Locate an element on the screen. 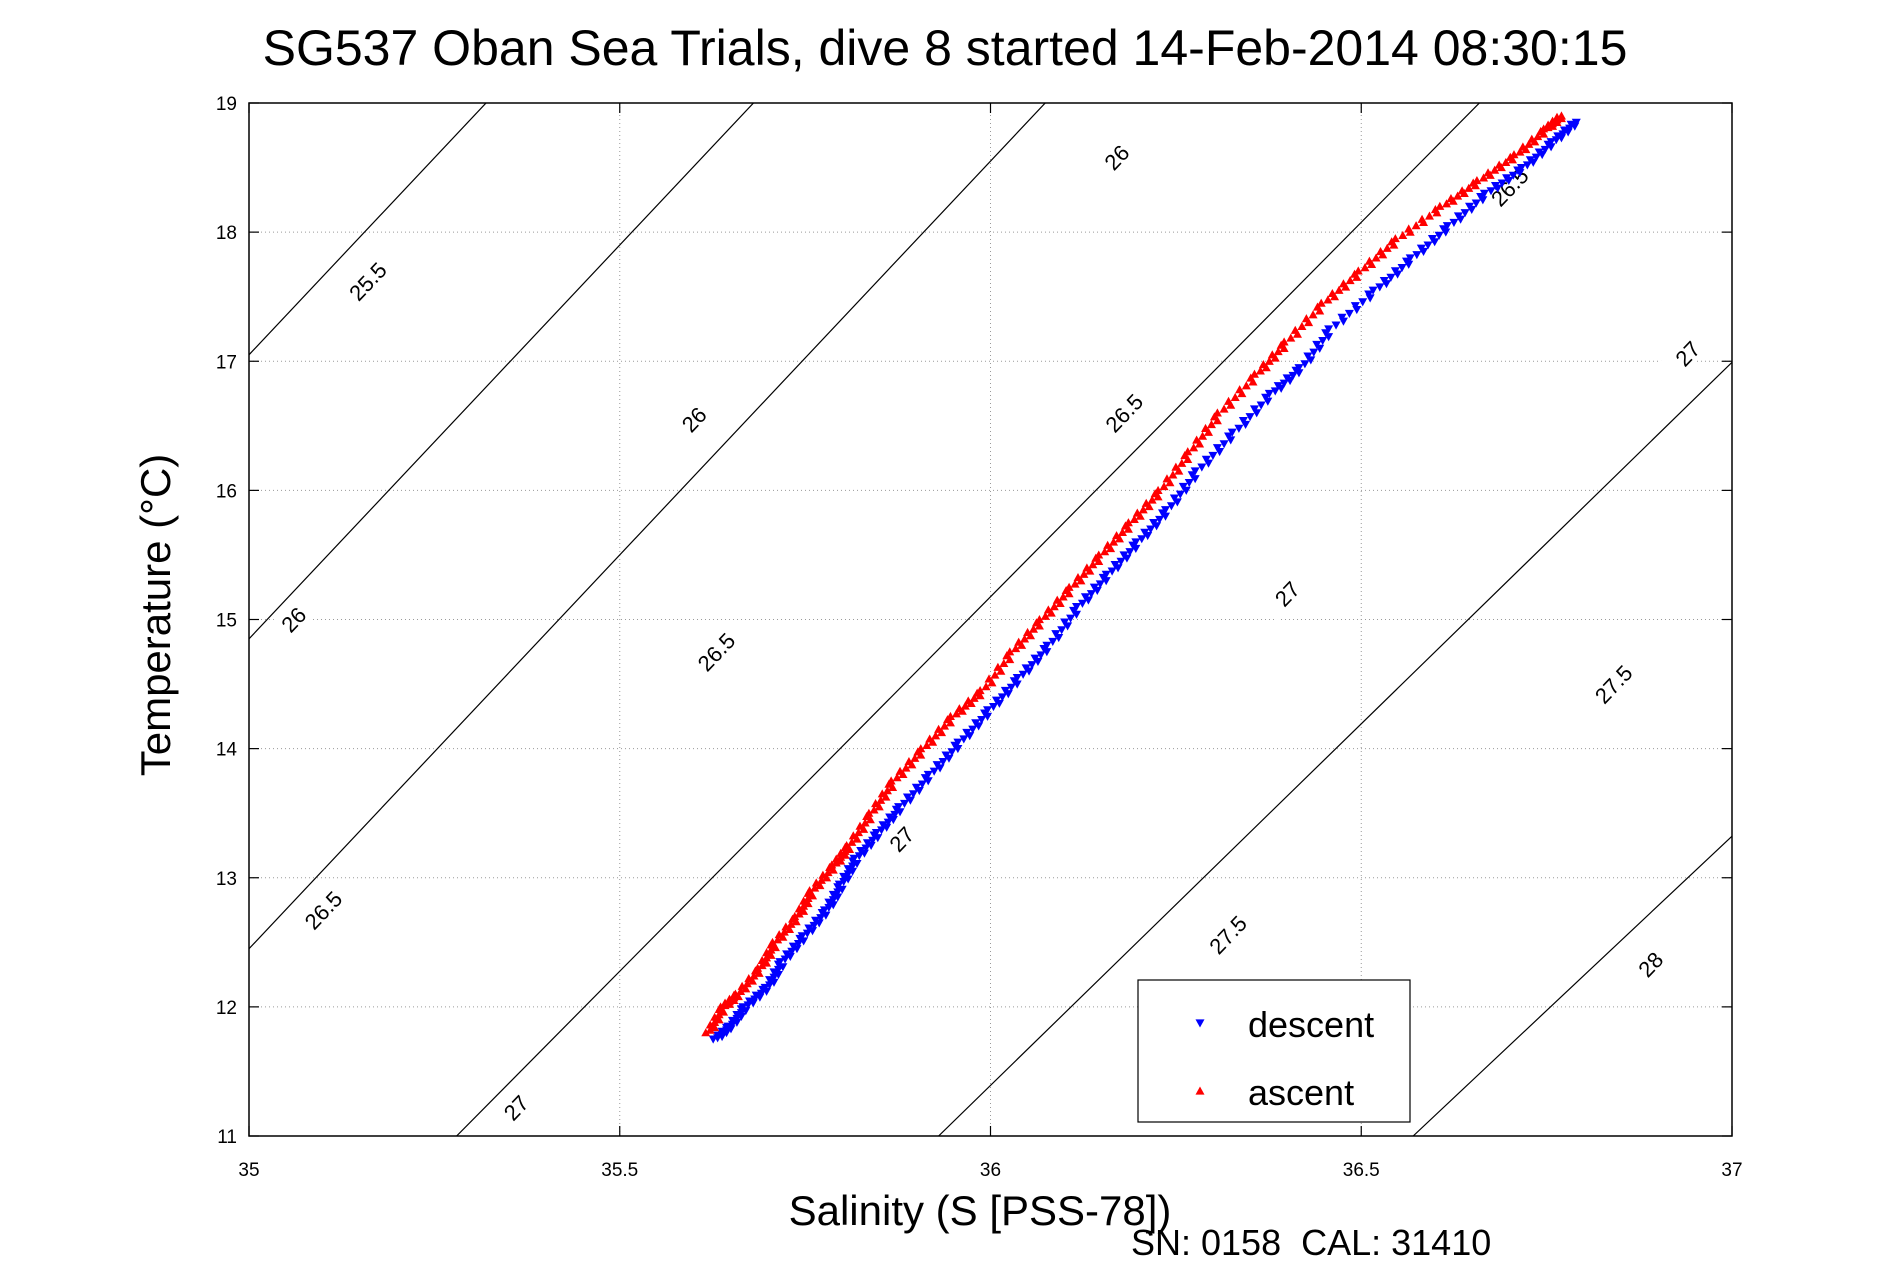 The height and width of the screenshot is (1262, 1891). x-tick-label: 35 is located at coordinates (248, 1170).